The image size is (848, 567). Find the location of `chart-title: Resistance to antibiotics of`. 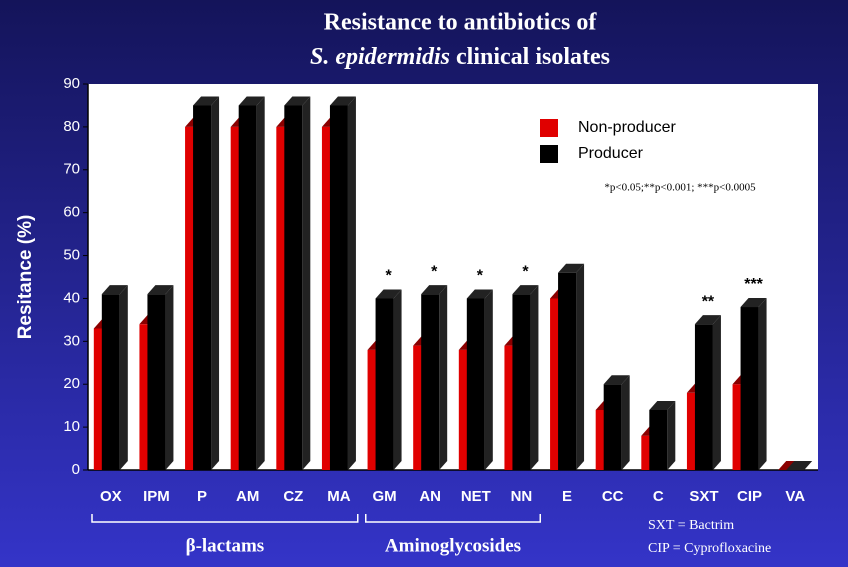

chart-title: Resistance to antibiotics of is located at coordinates (461, 23).